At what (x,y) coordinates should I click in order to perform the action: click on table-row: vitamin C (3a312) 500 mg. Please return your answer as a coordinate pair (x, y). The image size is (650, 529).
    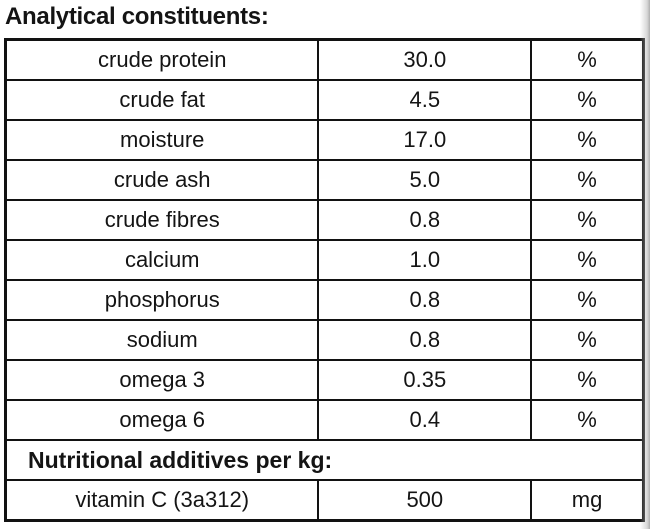
    Looking at the image, I should click on (324, 500).